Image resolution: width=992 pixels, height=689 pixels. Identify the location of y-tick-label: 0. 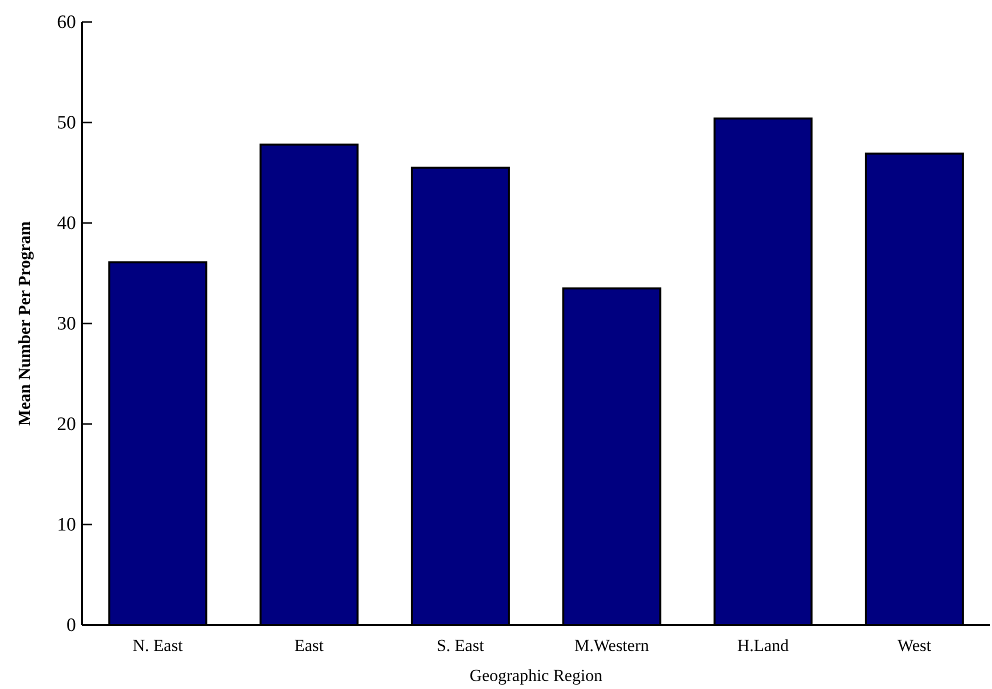
(71, 625).